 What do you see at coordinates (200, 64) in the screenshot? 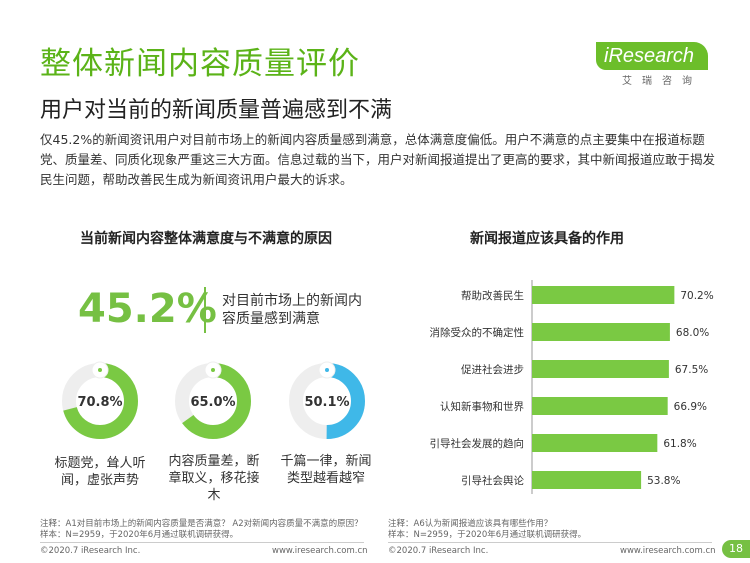
I see `page-title: 整体新闻内容质量评价` at bounding box center [200, 64].